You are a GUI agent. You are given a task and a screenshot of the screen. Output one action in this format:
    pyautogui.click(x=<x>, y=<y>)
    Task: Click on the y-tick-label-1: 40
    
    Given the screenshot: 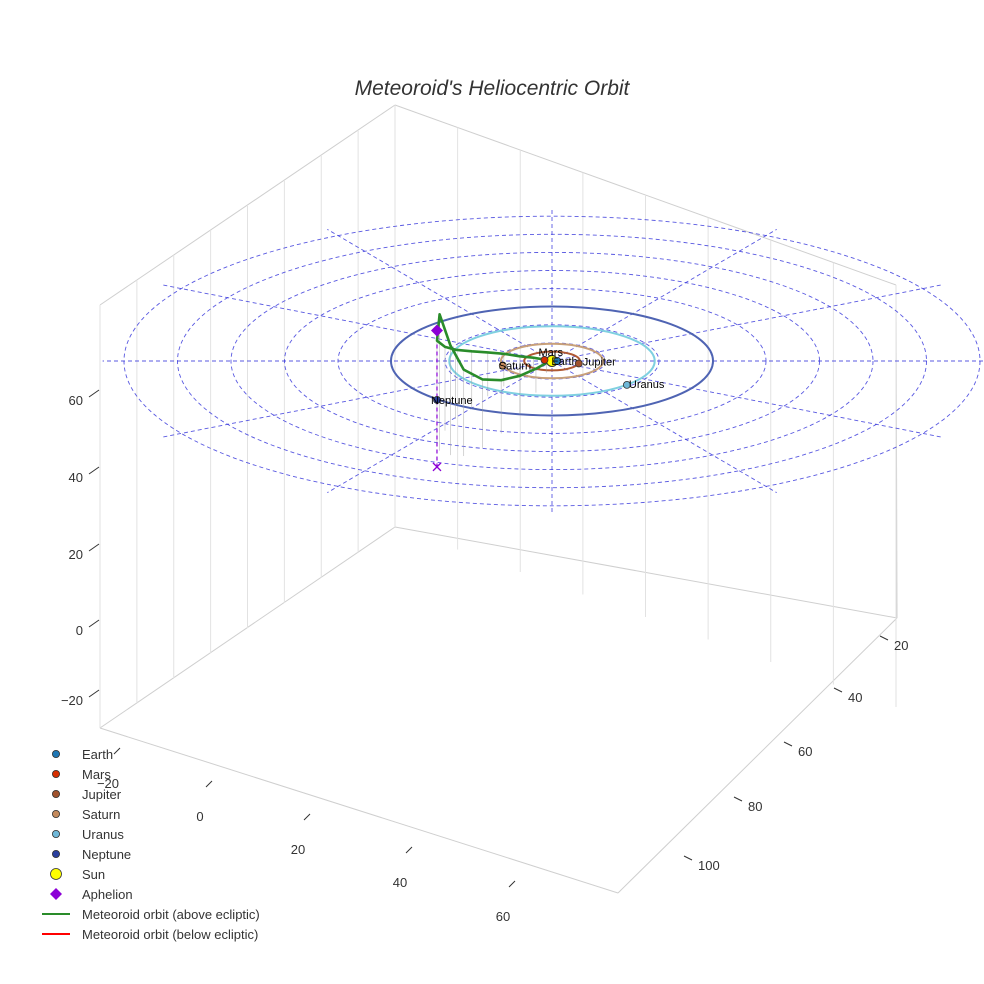 What is the action you would take?
    pyautogui.click(x=855, y=697)
    